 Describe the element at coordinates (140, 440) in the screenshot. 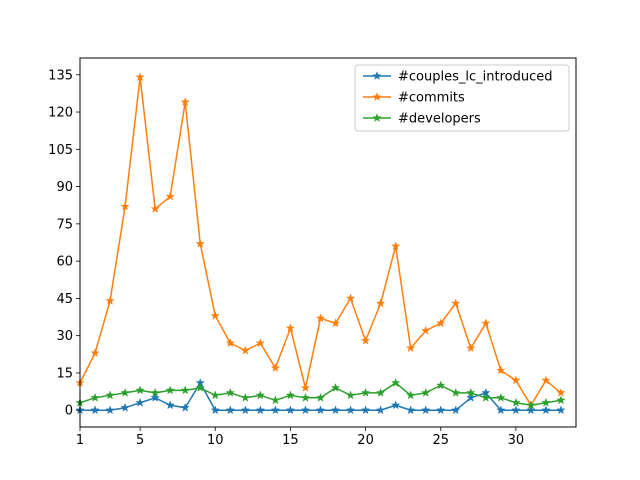

I see `x-tick-label: 5` at that location.